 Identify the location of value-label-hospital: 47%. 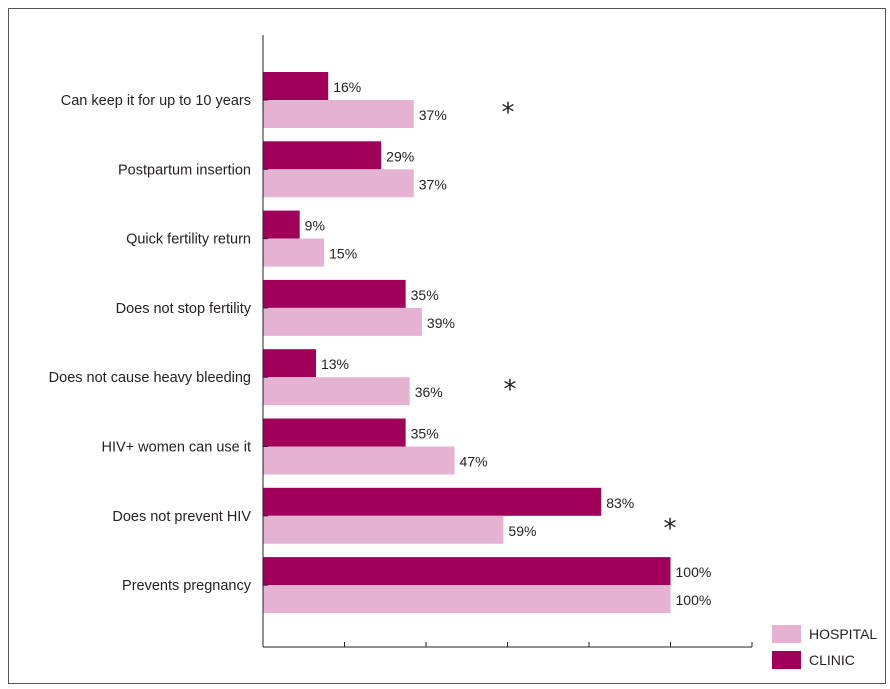
(474, 462).